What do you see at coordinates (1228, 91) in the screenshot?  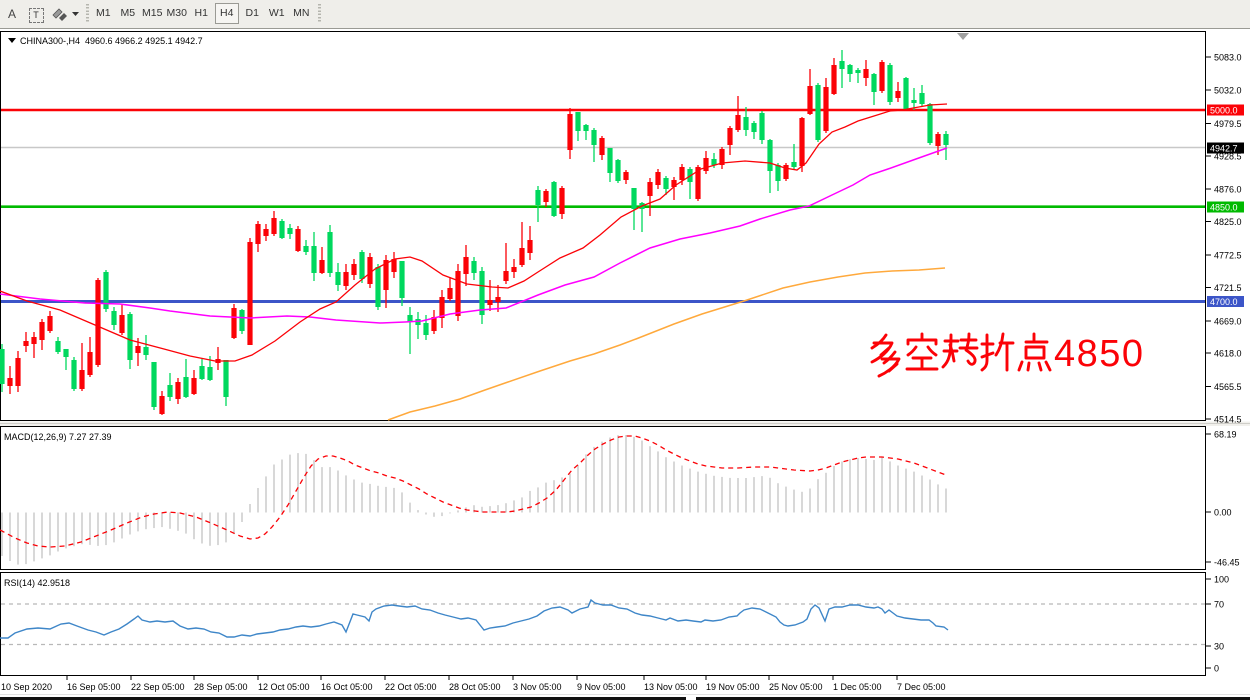 I see `svg-text: 5032.0` at bounding box center [1228, 91].